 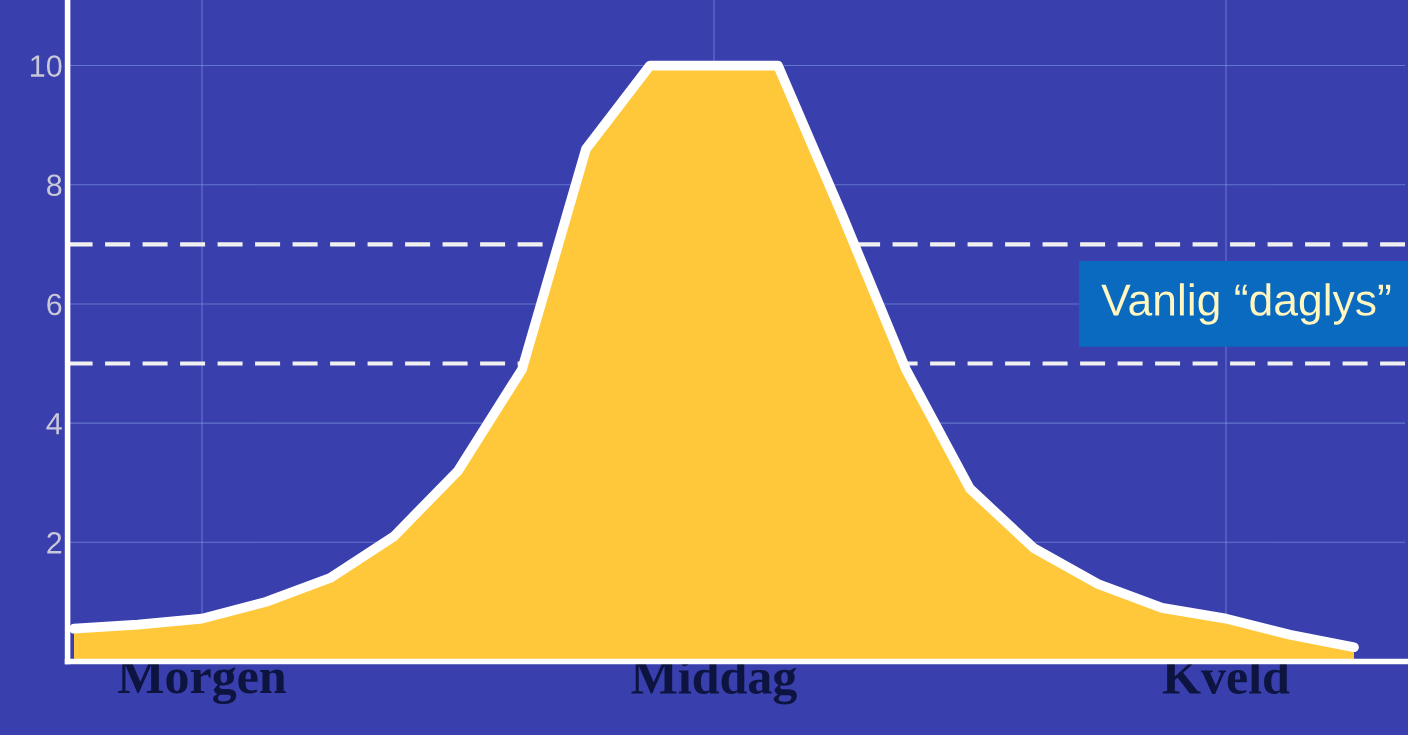 I want to click on y-tick-label: 2, so click(x=54, y=543).